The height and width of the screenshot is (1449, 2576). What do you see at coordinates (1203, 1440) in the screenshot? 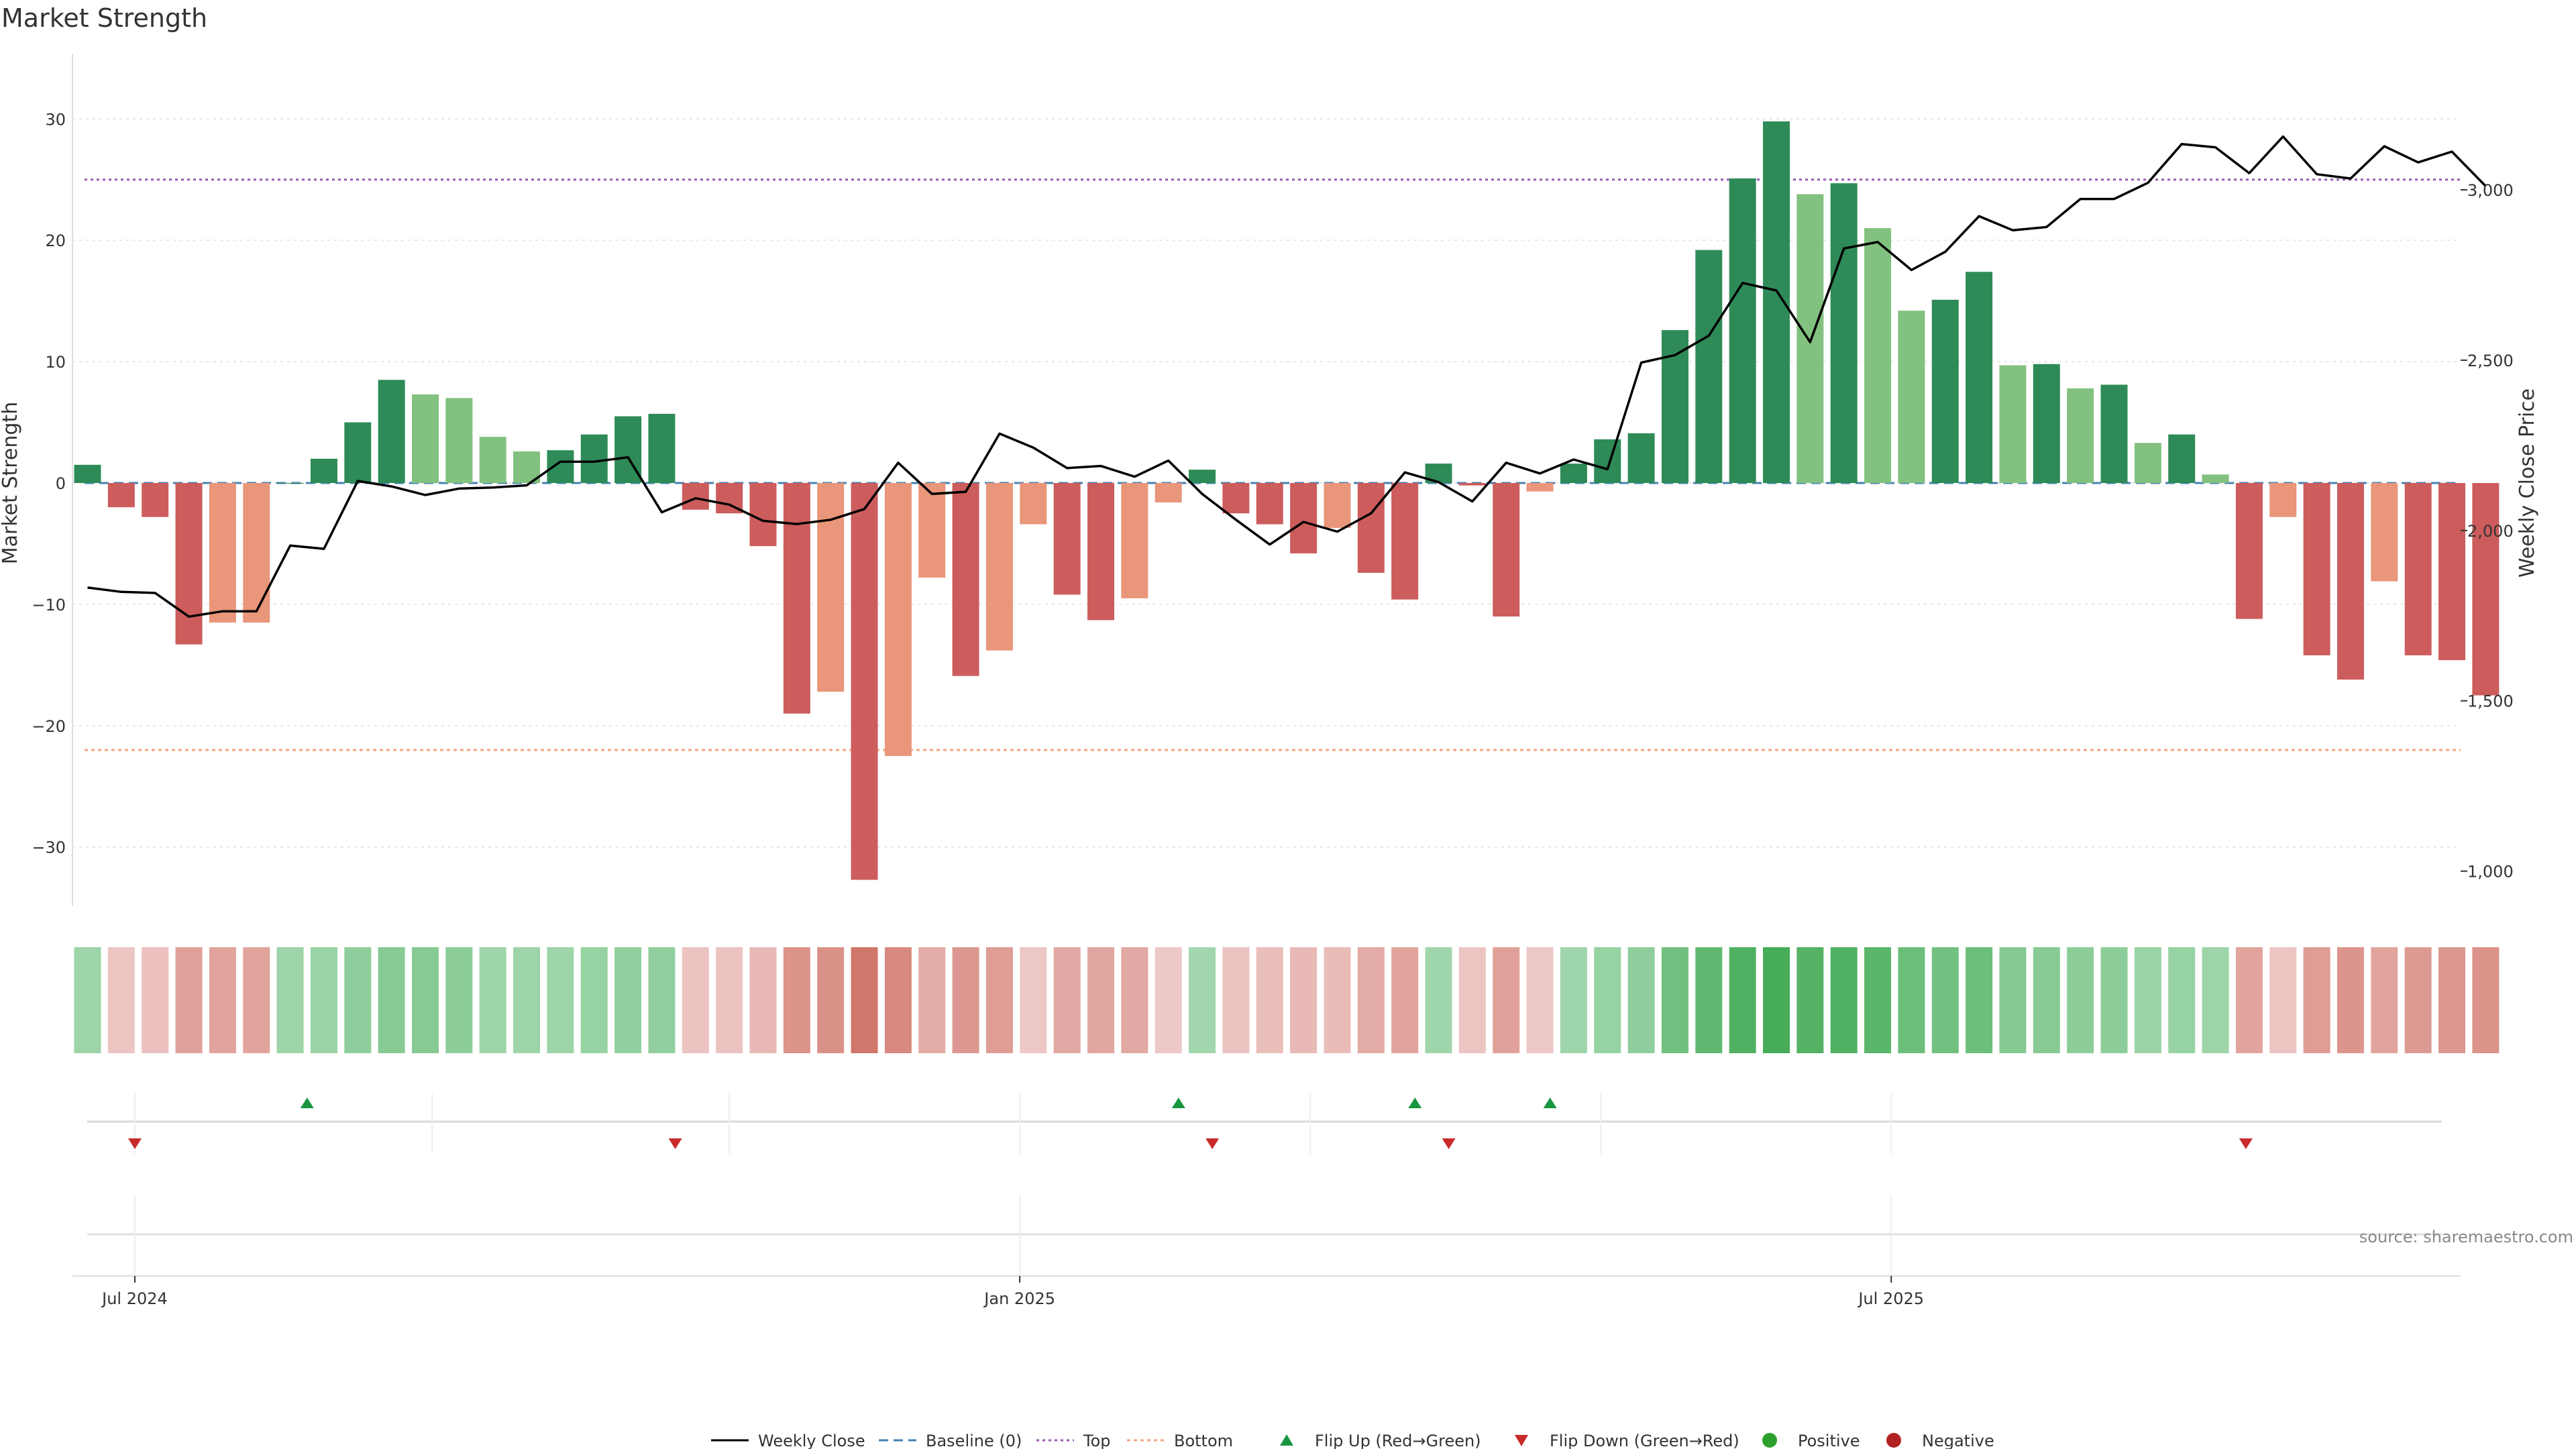
I see `legend-label: Bottom` at bounding box center [1203, 1440].